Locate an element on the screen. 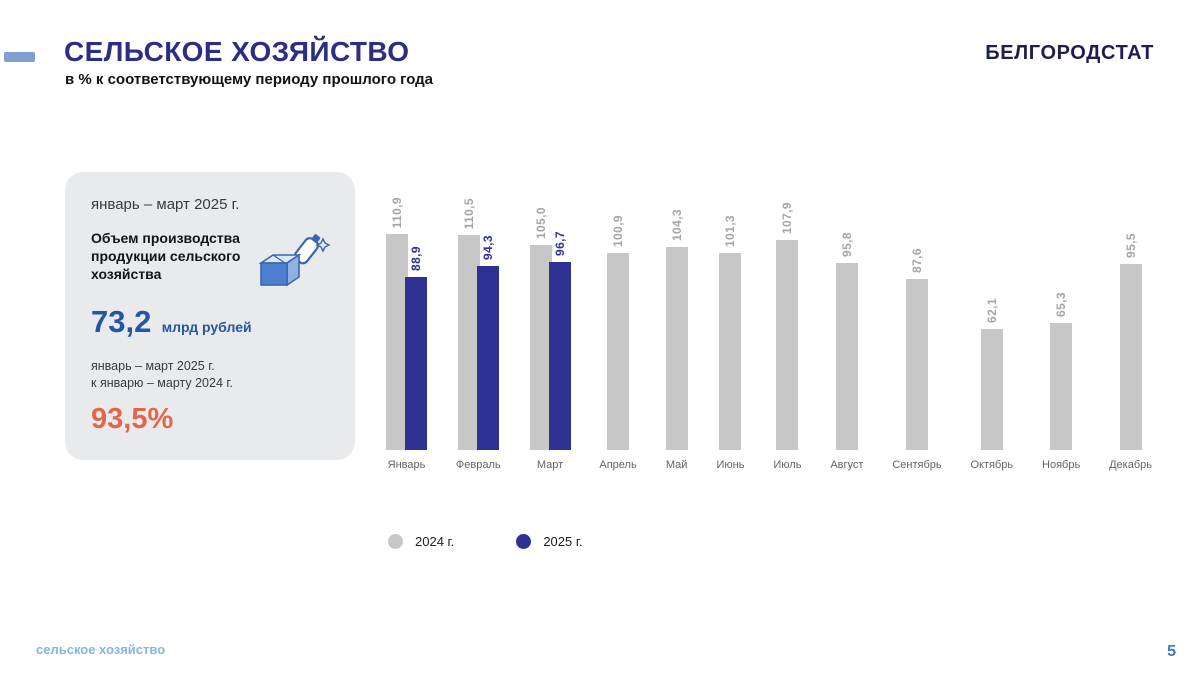  bar-column: 96,7 is located at coordinates (559, 340).